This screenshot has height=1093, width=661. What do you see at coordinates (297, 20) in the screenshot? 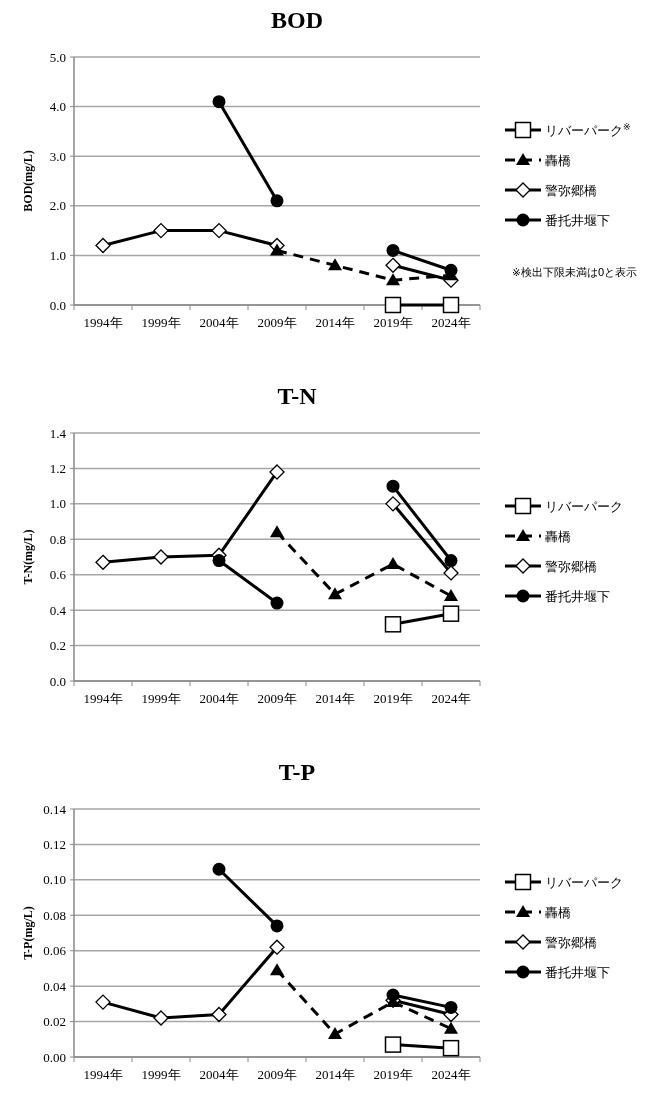
I see `chart-title: BOD` at bounding box center [297, 20].